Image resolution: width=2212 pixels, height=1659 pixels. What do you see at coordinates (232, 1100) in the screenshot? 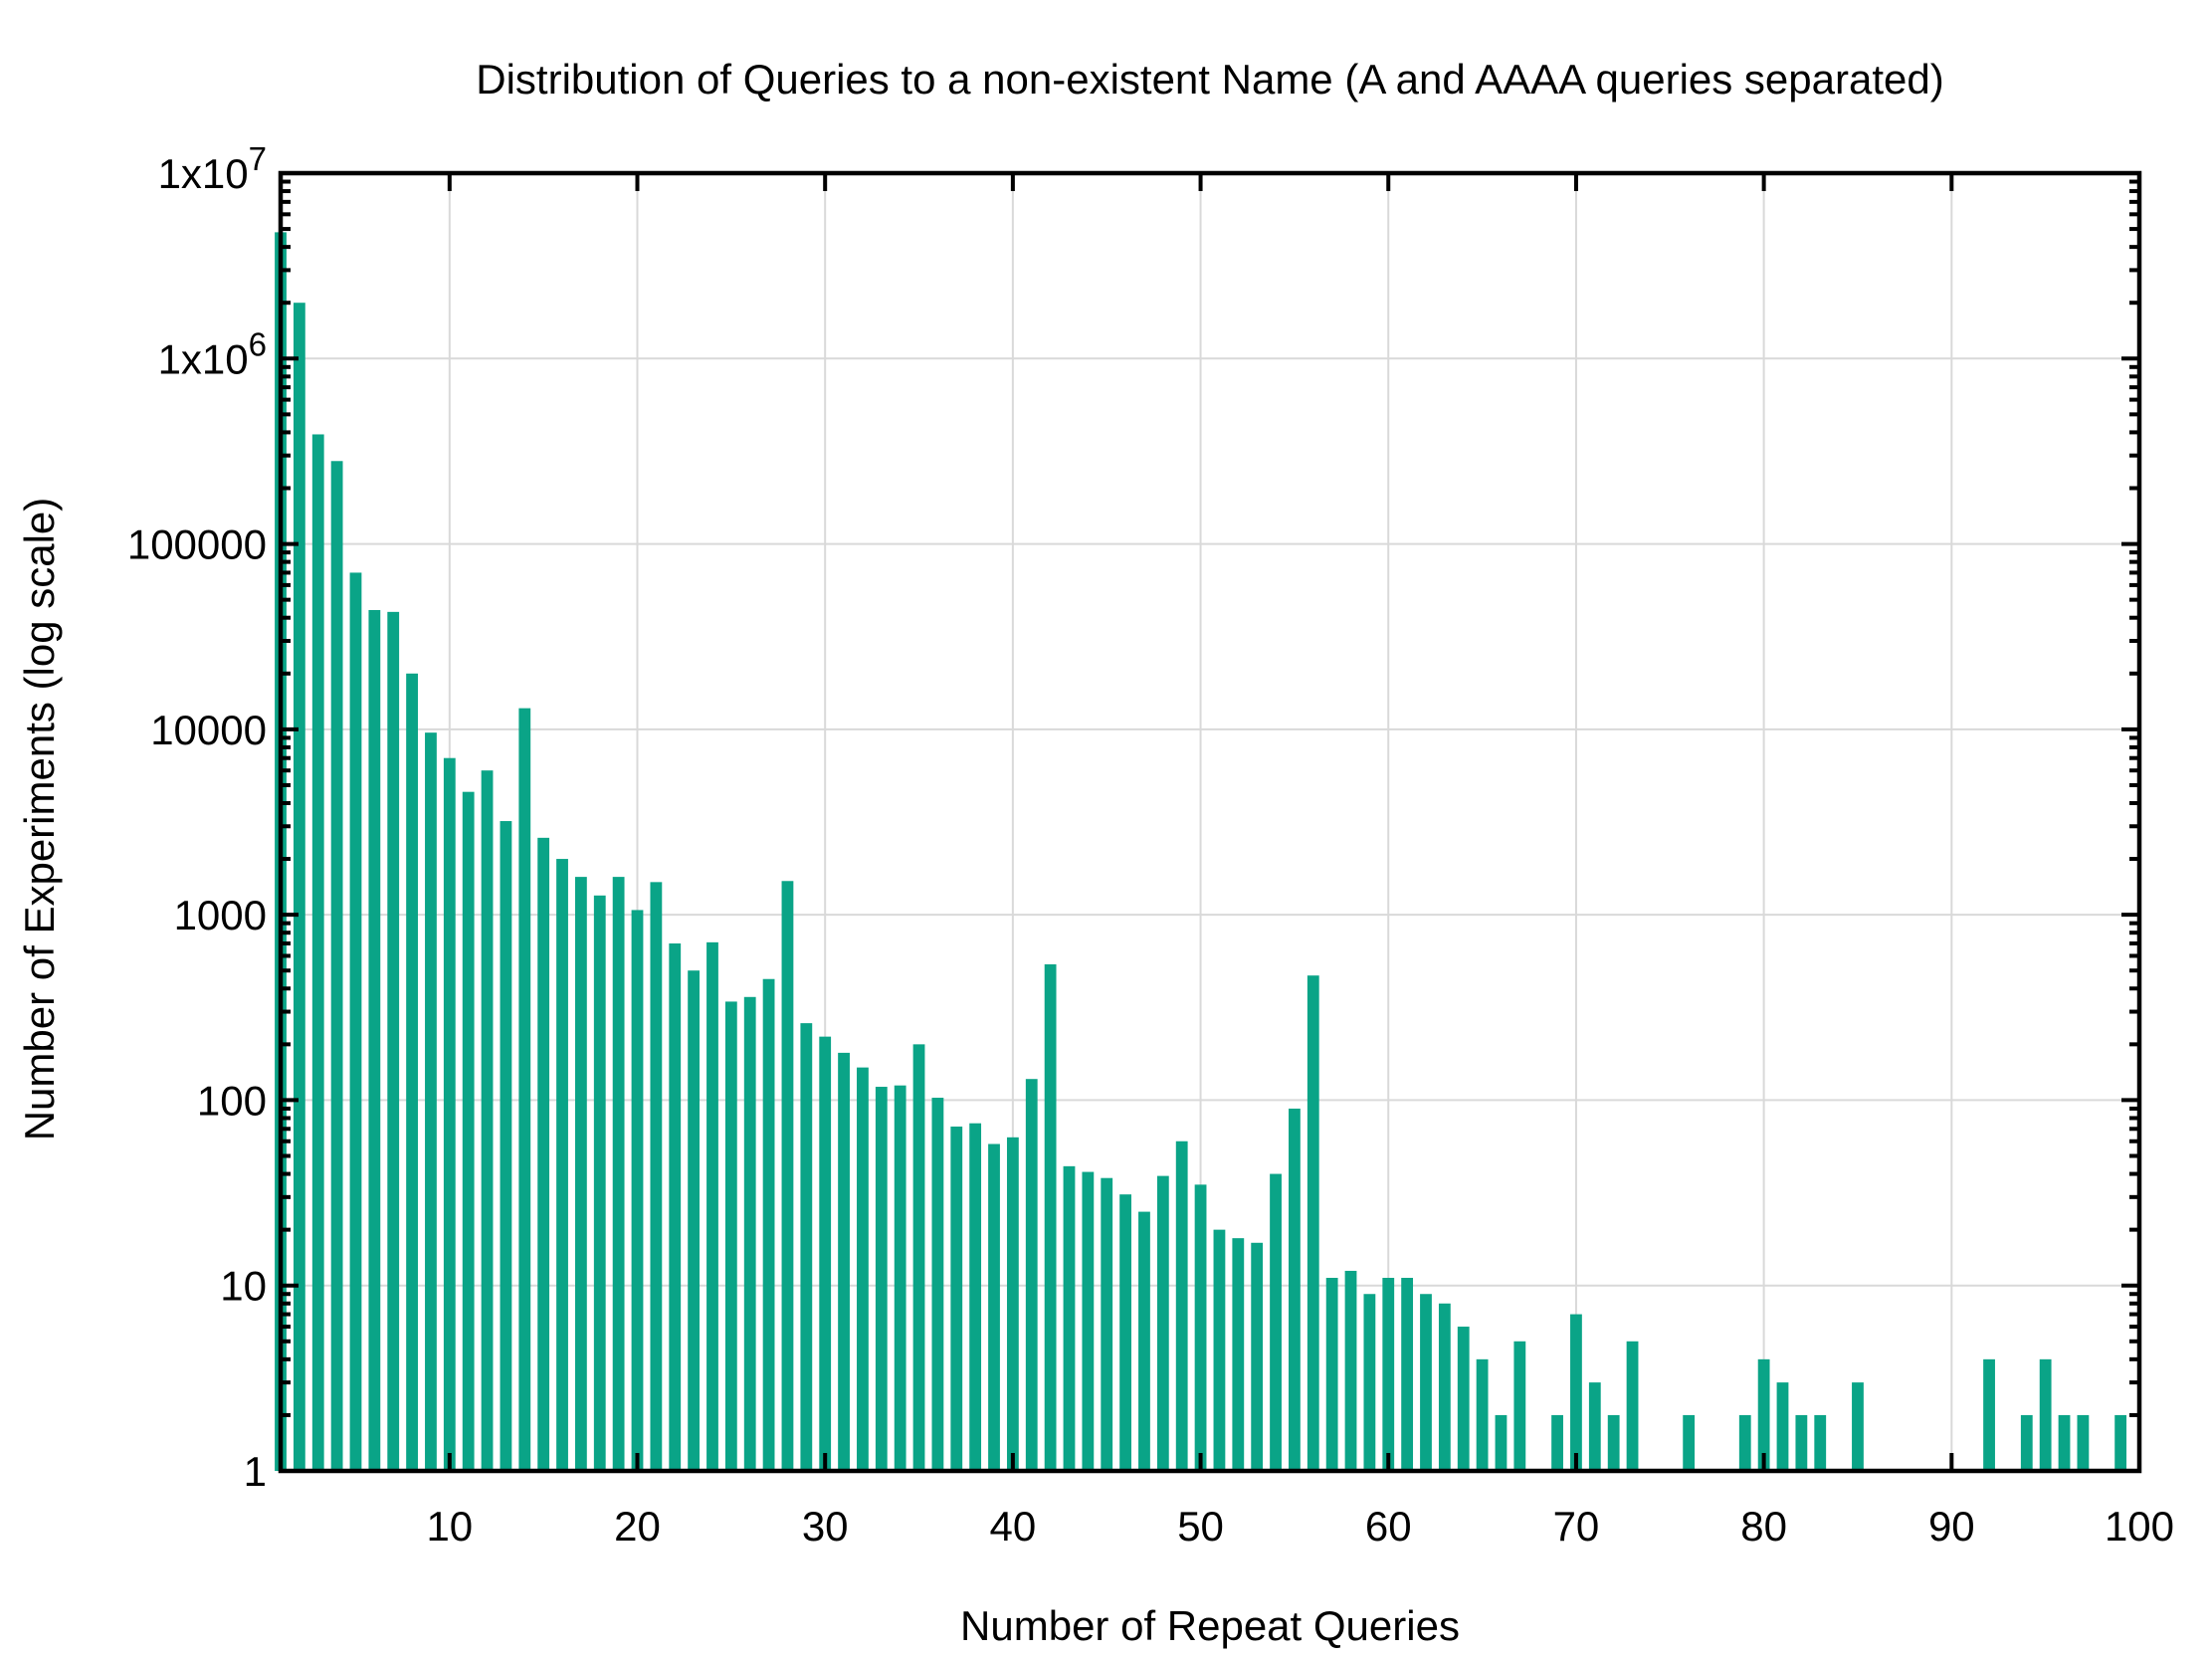
I see `y-tick-label: 100` at bounding box center [232, 1100].